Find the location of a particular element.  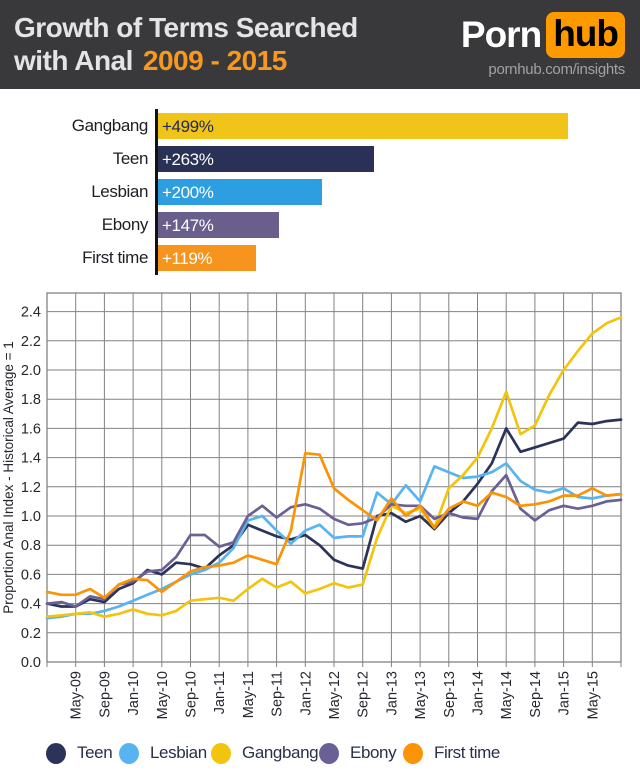

title-line-2-text: with Anal is located at coordinates (73, 60).